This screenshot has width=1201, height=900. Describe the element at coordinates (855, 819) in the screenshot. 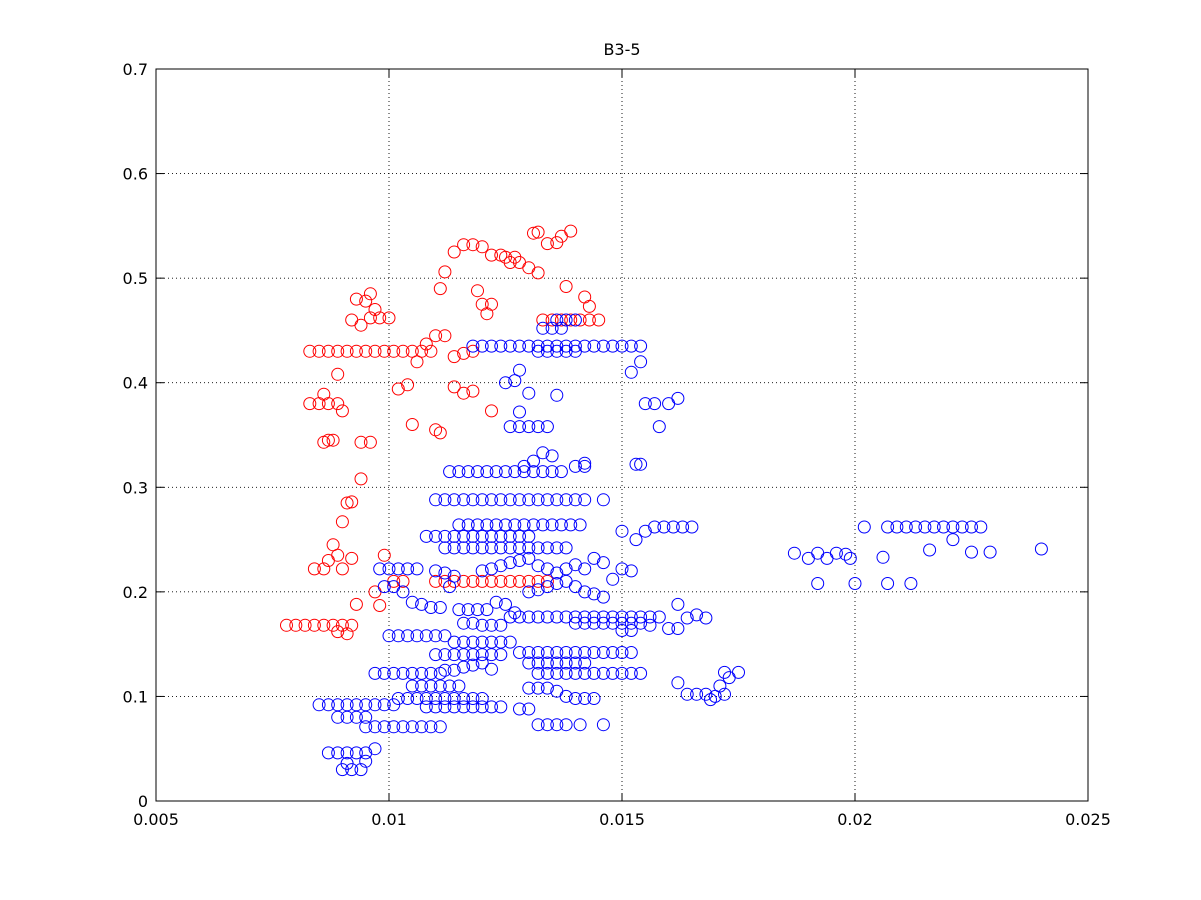

I see `x-tick-label: 0.02` at that location.